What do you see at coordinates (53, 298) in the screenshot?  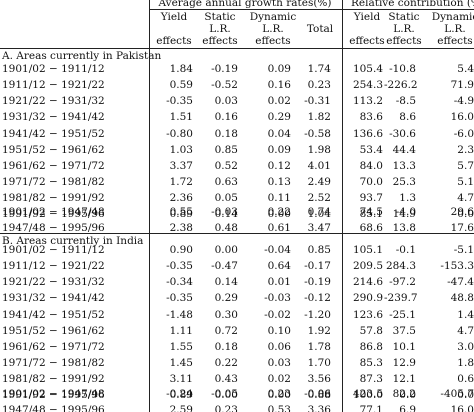 I see `cell-period: 1931/32 − 1941/42` at bounding box center [53, 298].